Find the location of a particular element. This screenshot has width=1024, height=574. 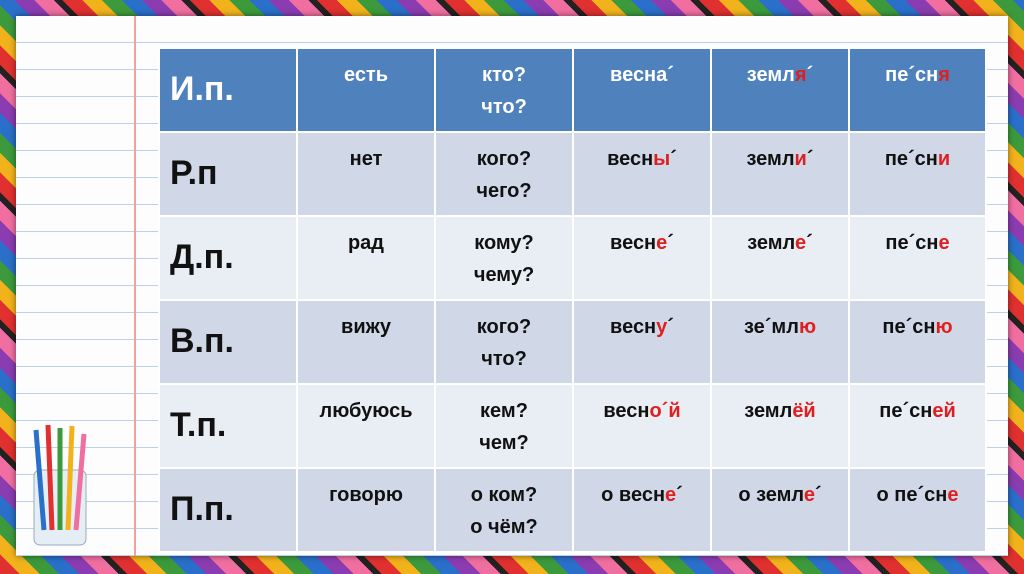

question-line: кем? is located at coordinates (504, 411).